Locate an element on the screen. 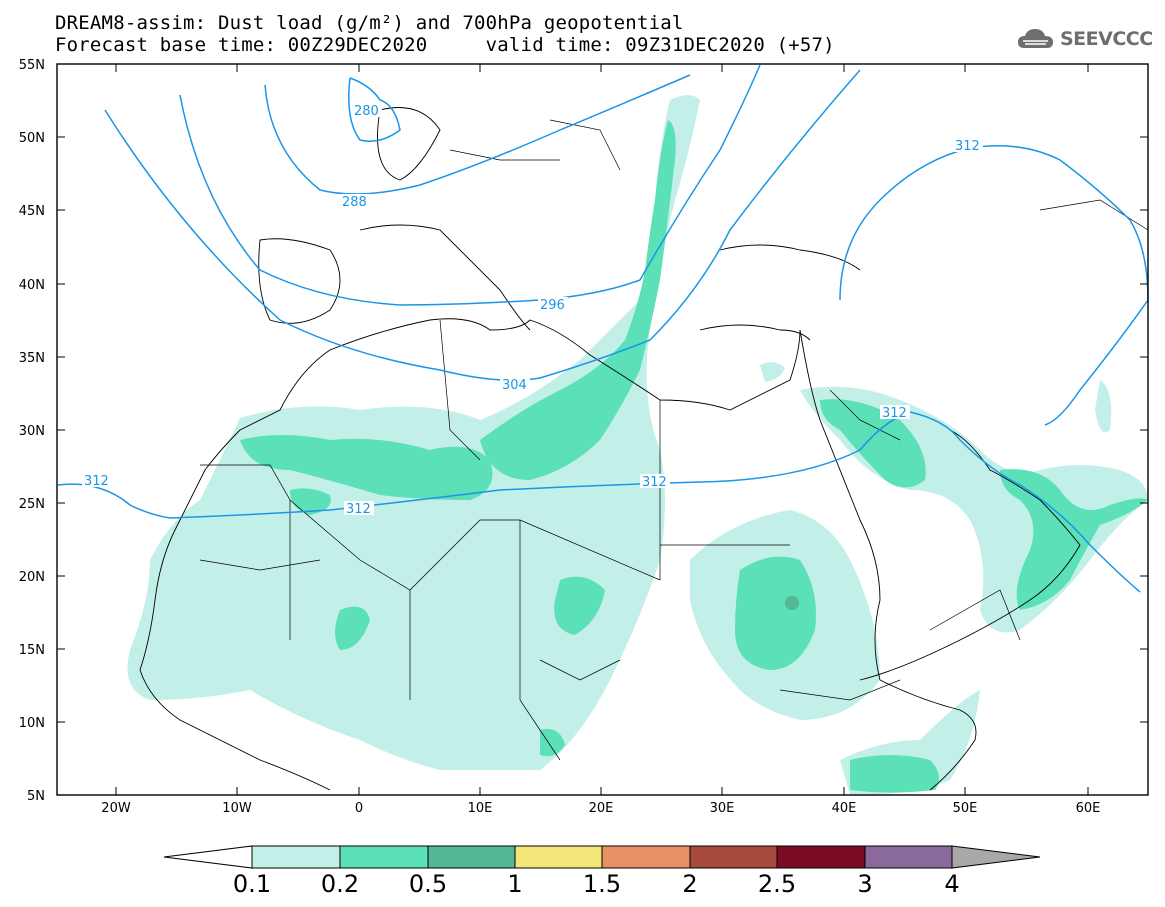 Image resolution: width=1165 pixels, height=907 pixels. lat-label: 25N is located at coordinates (32, 504).